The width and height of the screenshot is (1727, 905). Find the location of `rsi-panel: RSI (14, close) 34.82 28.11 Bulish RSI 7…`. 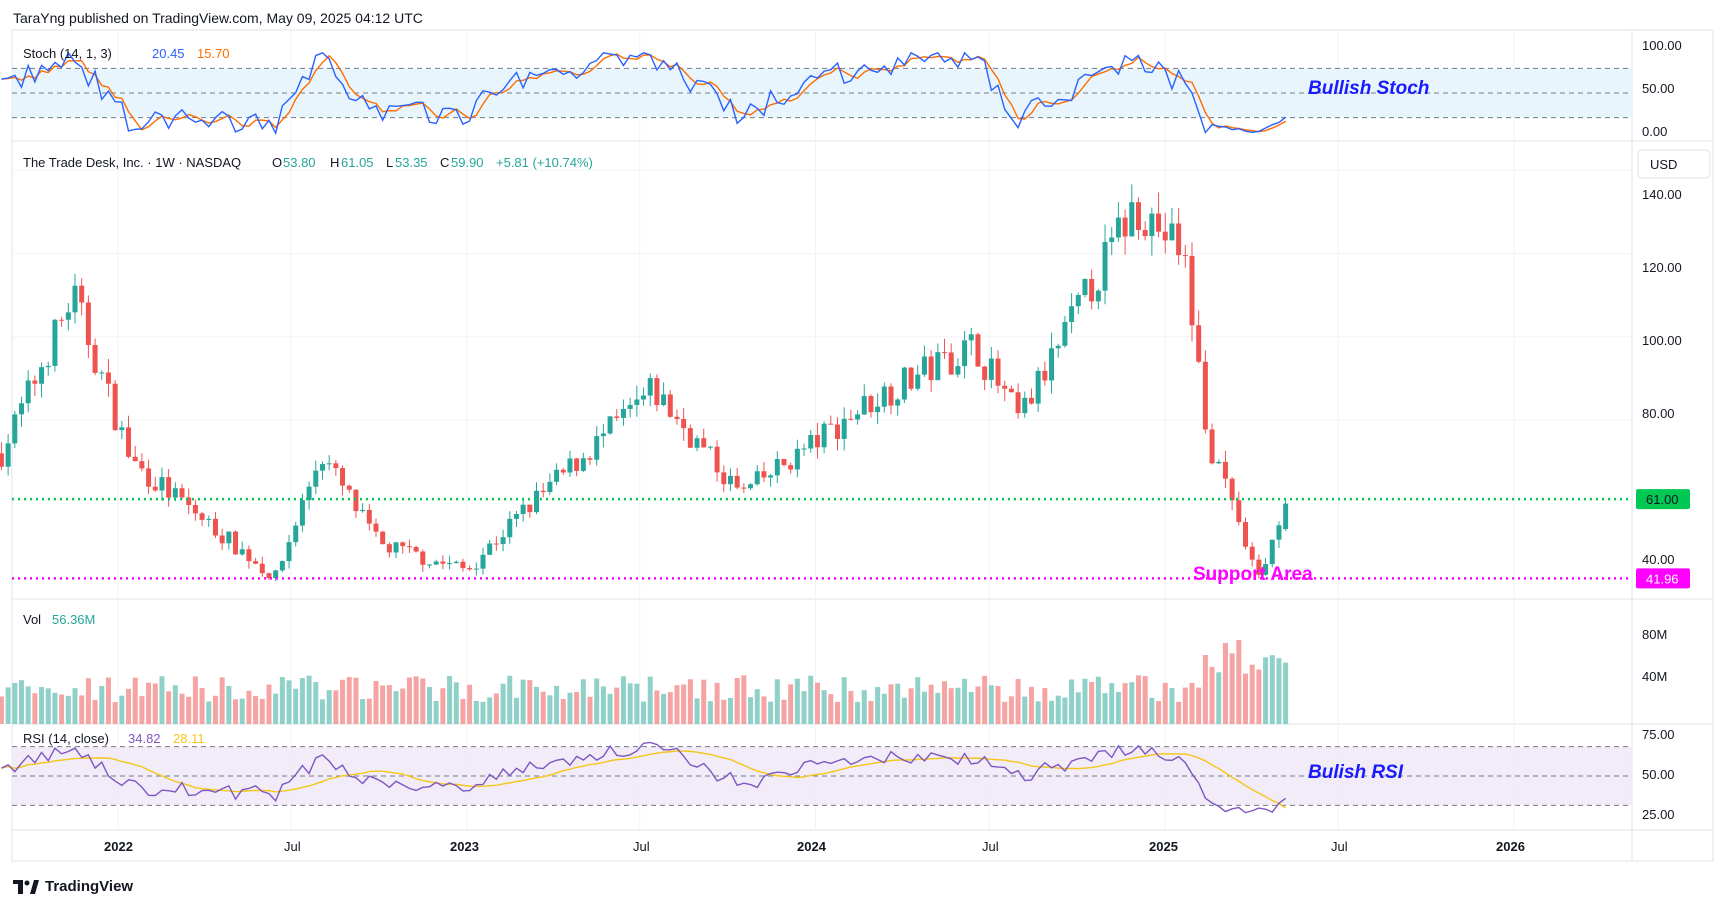

rsi-panel: RSI (14, close) 34.82 28.11 Bulish RSI 7… is located at coordinates (838, 774).